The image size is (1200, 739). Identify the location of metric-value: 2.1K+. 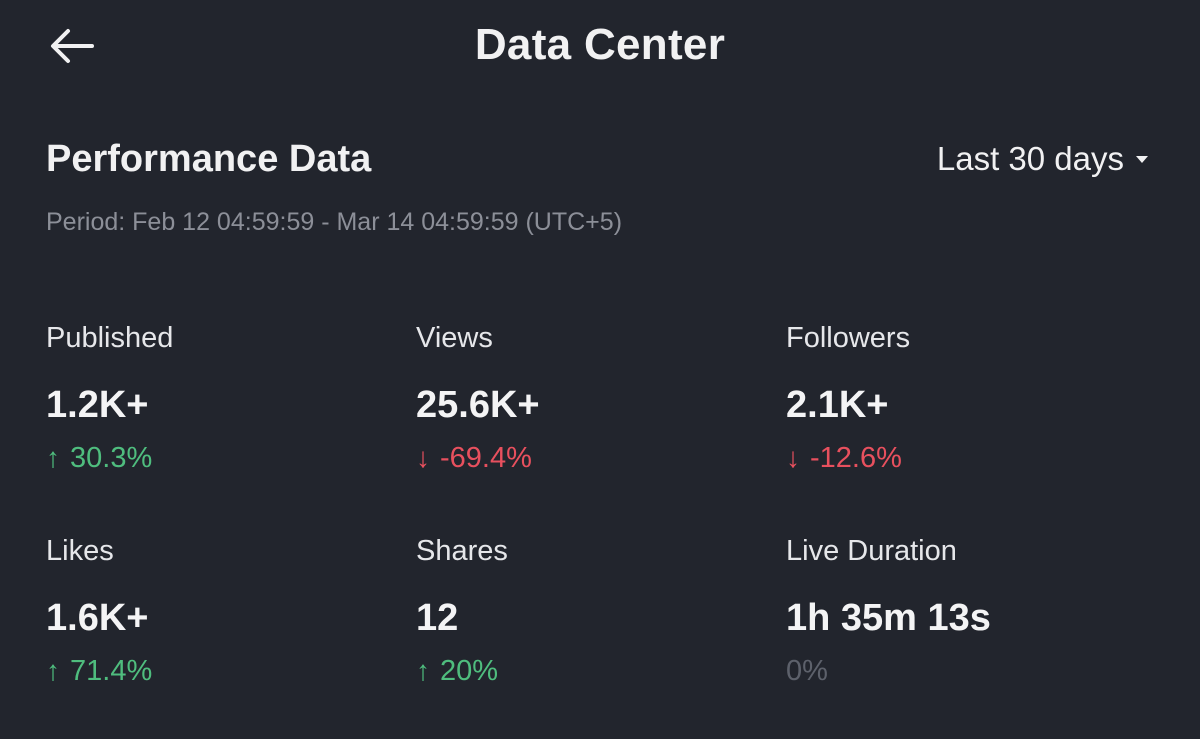
(837, 405).